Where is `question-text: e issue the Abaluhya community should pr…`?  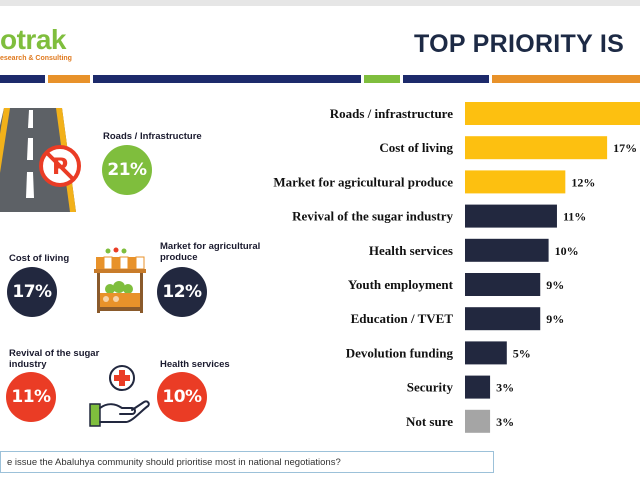 question-text: e issue the Abaluhya community should pr… is located at coordinates (247, 462).